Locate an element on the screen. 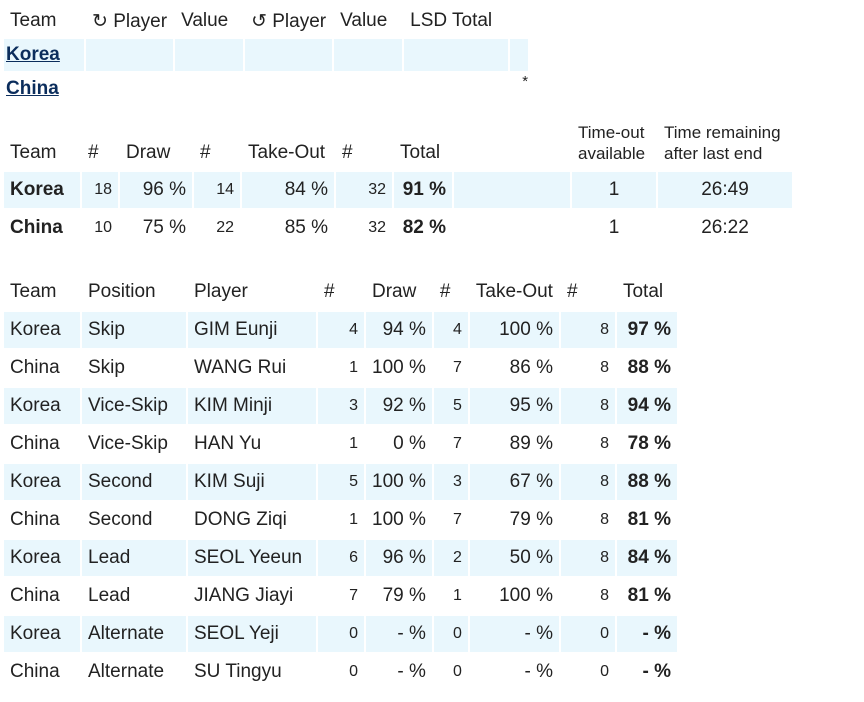 The width and height of the screenshot is (864, 702). teams-header-timeout: Time-out available is located at coordinates (614, 144).